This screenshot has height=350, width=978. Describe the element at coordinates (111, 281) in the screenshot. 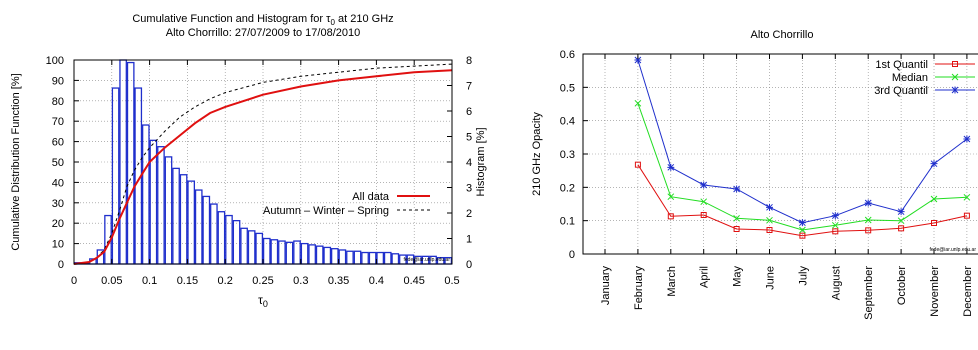

I see `x-tick-label: 0.05` at that location.